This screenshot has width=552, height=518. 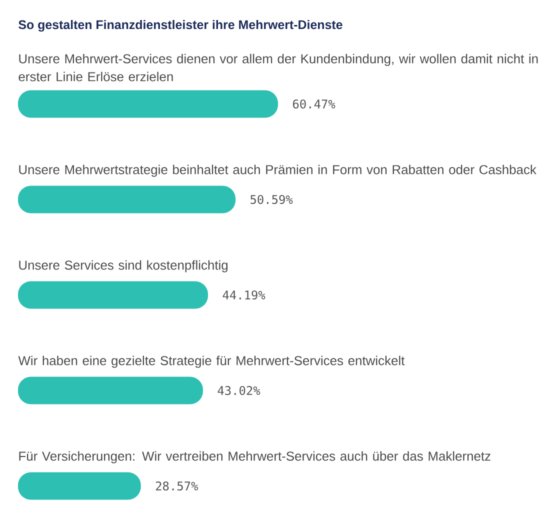 I want to click on y-tick-label: Unsere Mehrwert-Services dienen vor allem der Kundenbindung, wir wollen damit nicht in erster Linie Erlöse erzielen, so click(x=278, y=68).